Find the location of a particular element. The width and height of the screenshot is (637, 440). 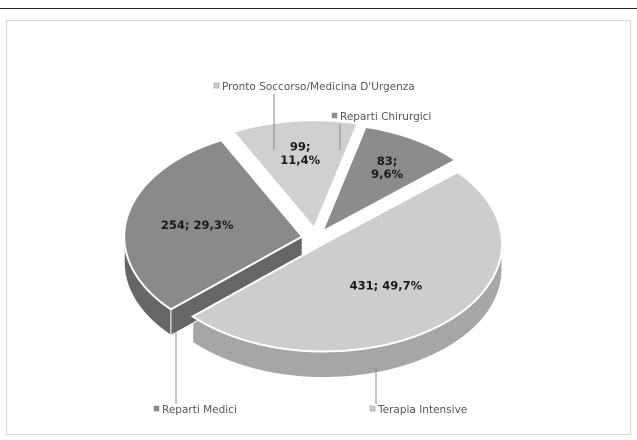

pie-slice-reparti-medici is located at coordinates (213, 225).